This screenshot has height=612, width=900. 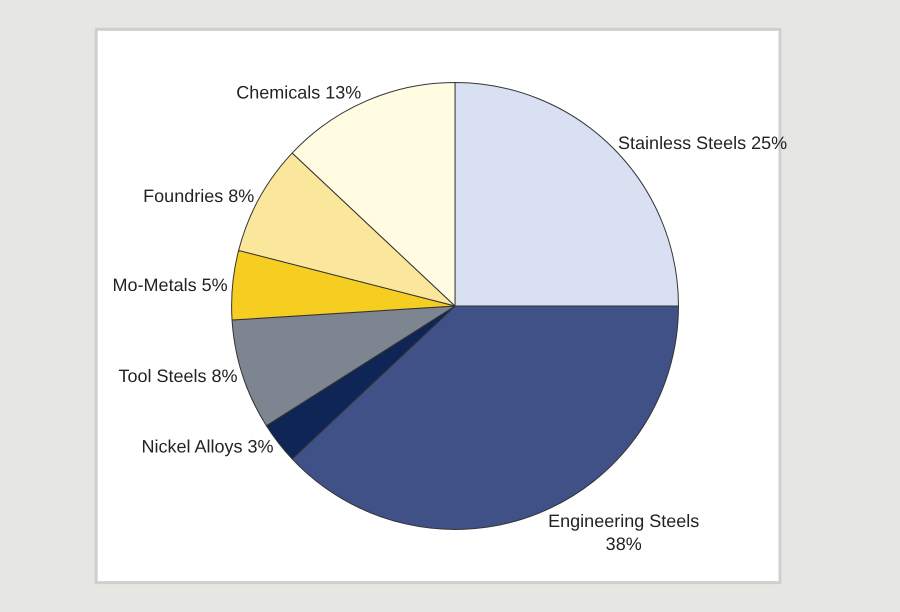 What do you see at coordinates (198, 196) in the screenshot?
I see `slice-label: Foundries 8%` at bounding box center [198, 196].